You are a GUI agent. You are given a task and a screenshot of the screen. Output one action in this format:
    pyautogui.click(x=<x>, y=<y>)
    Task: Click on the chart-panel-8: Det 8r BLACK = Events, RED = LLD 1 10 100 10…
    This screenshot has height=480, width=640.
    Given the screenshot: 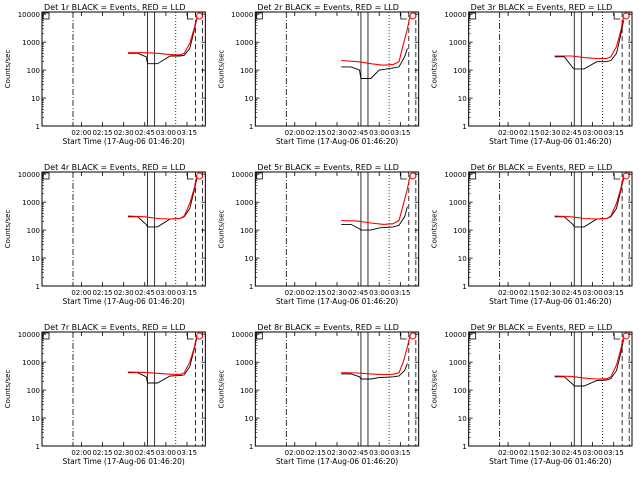 What is the action you would take?
    pyautogui.click(x=318, y=394)
    